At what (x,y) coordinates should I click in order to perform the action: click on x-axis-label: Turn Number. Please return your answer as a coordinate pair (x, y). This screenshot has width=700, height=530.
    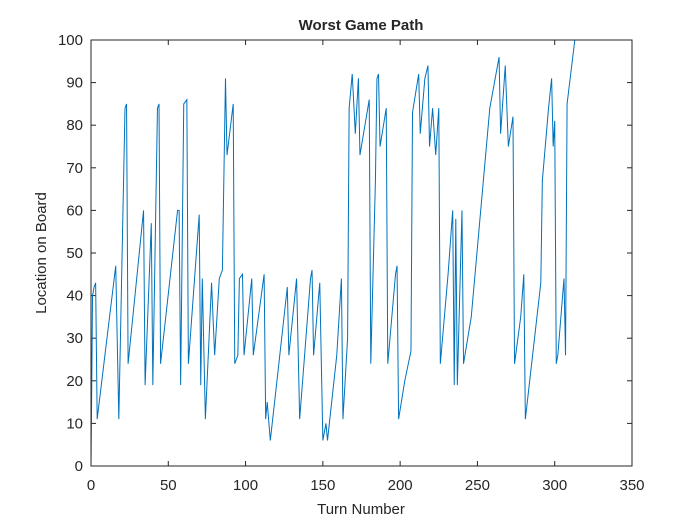
    Looking at the image, I should click on (361, 509).